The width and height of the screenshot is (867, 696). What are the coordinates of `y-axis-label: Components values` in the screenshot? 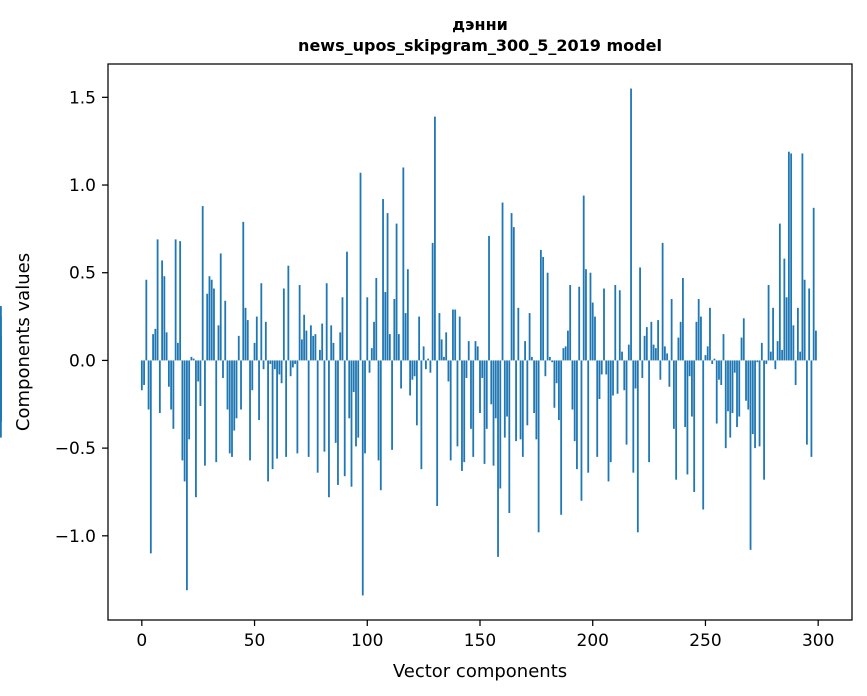 It's located at (23, 342).